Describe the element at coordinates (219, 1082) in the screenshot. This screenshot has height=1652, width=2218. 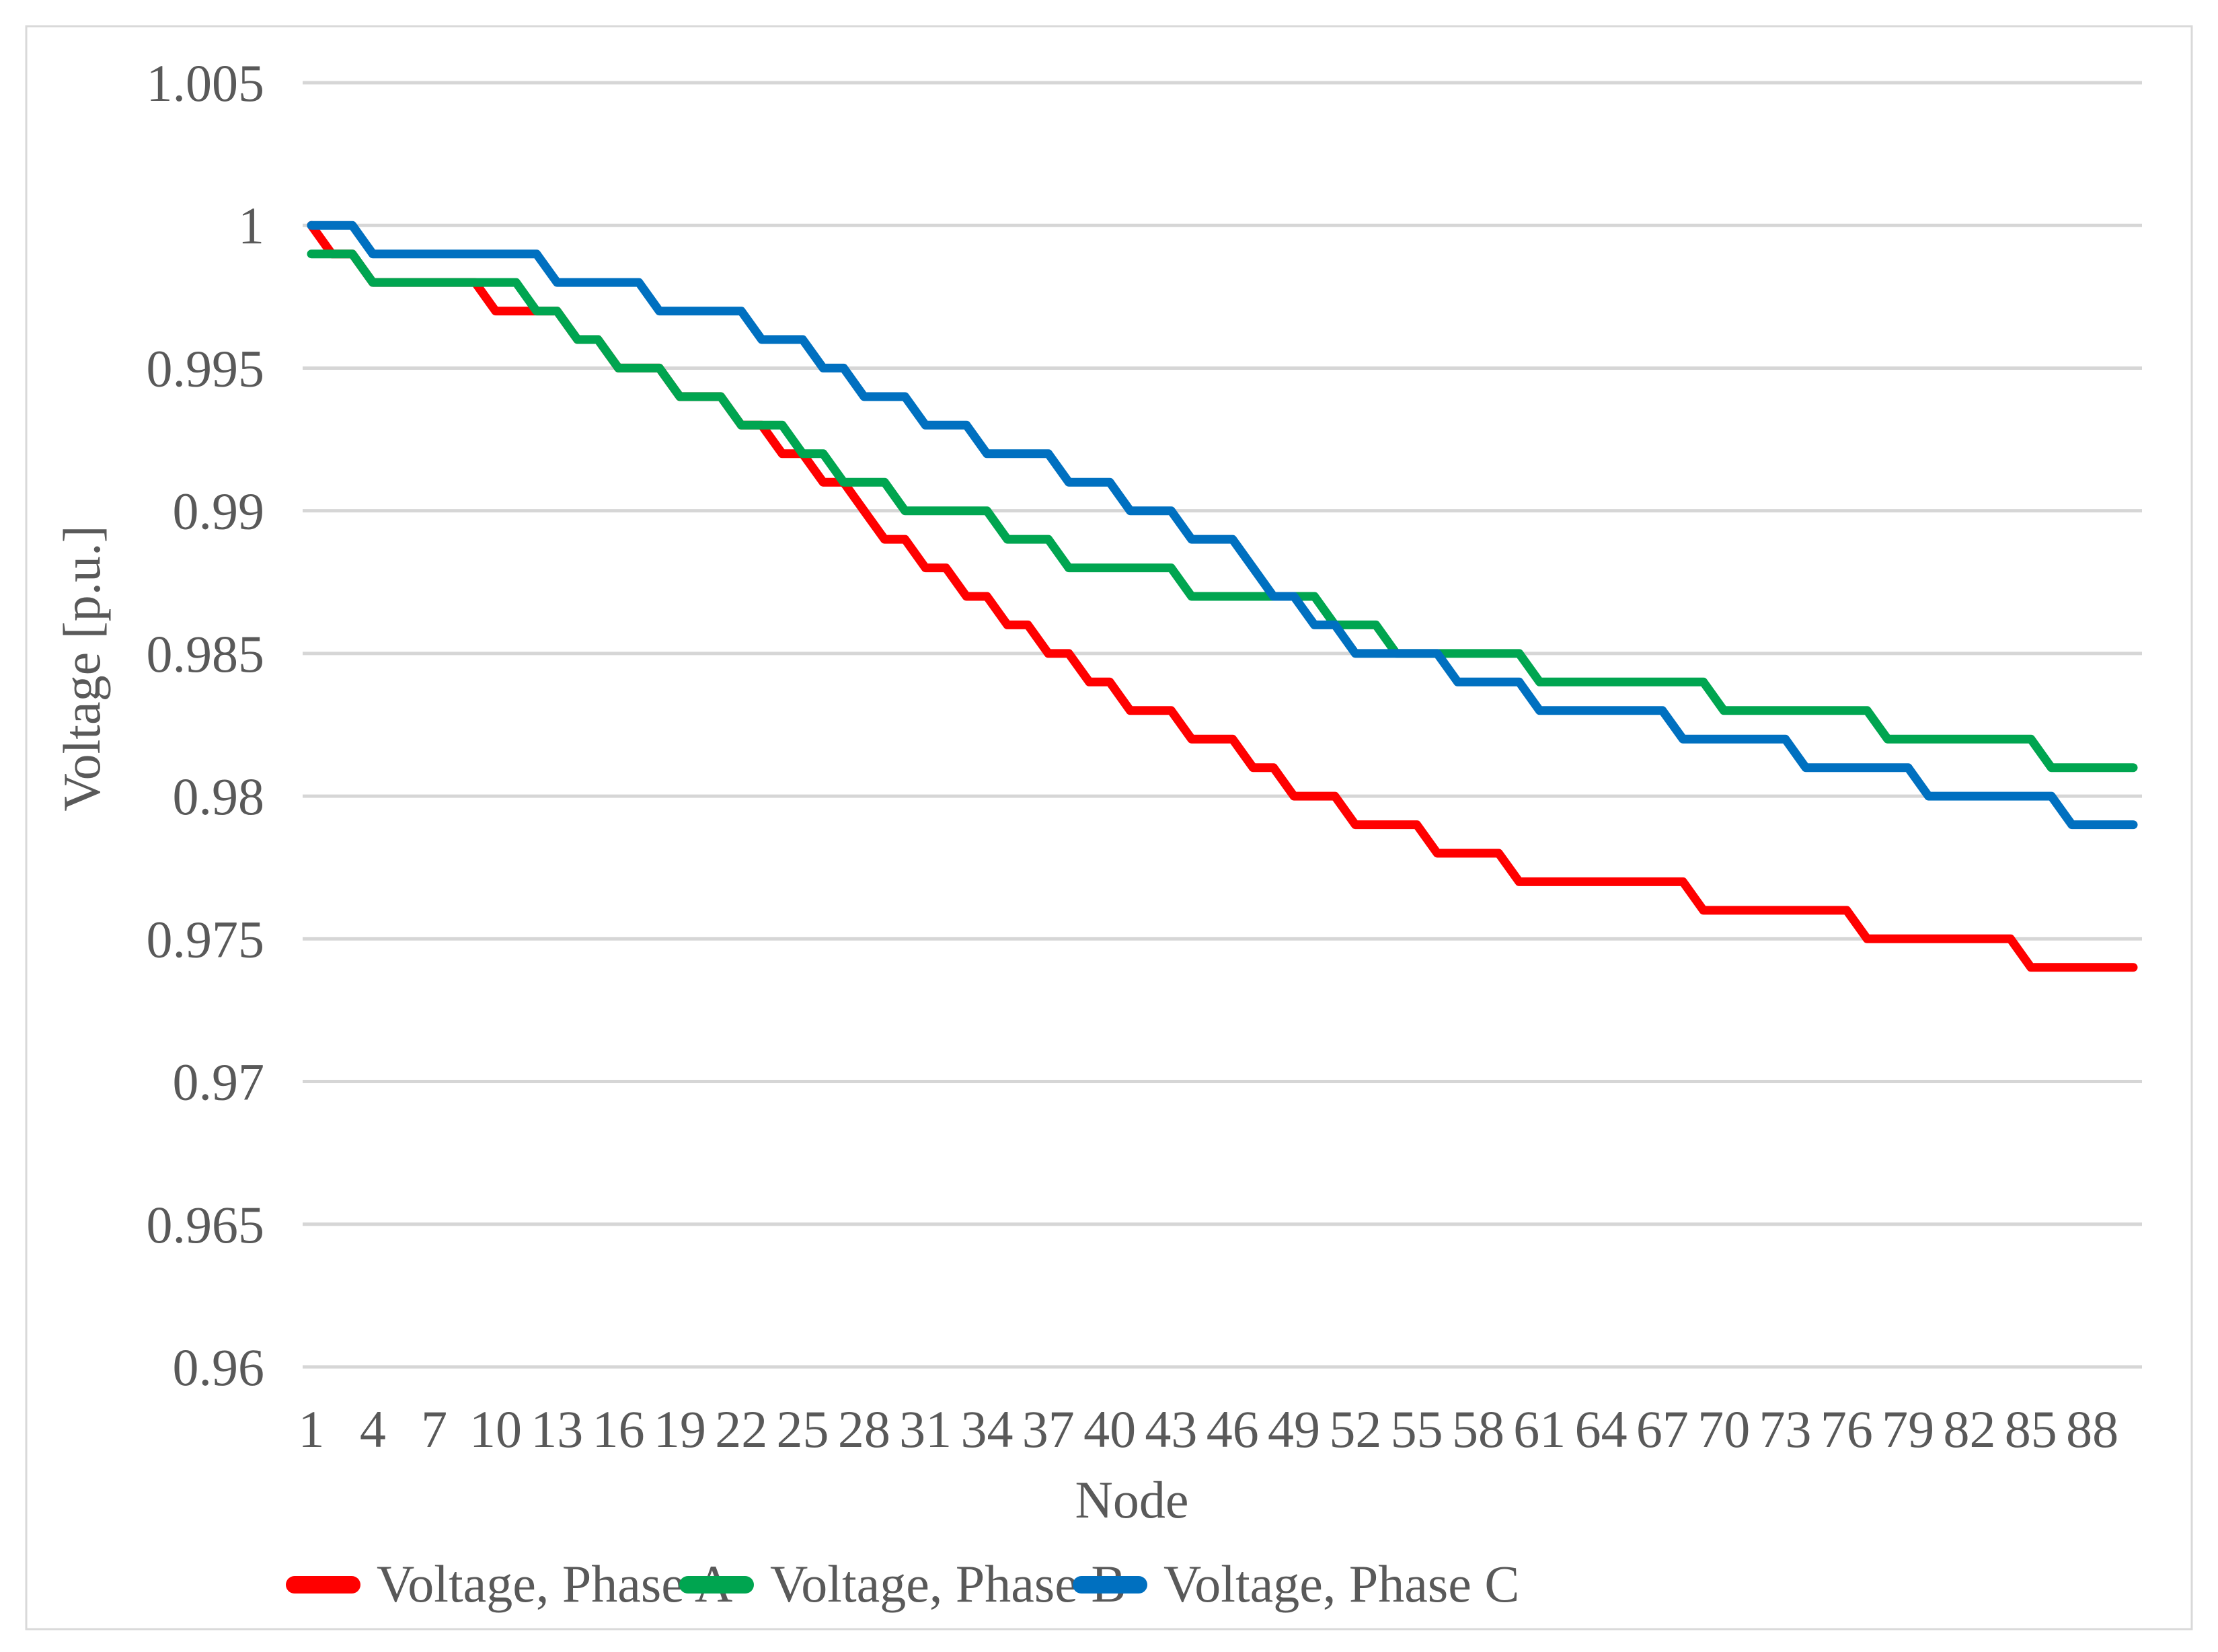
I see `y-tick-label: 0.97` at that location.